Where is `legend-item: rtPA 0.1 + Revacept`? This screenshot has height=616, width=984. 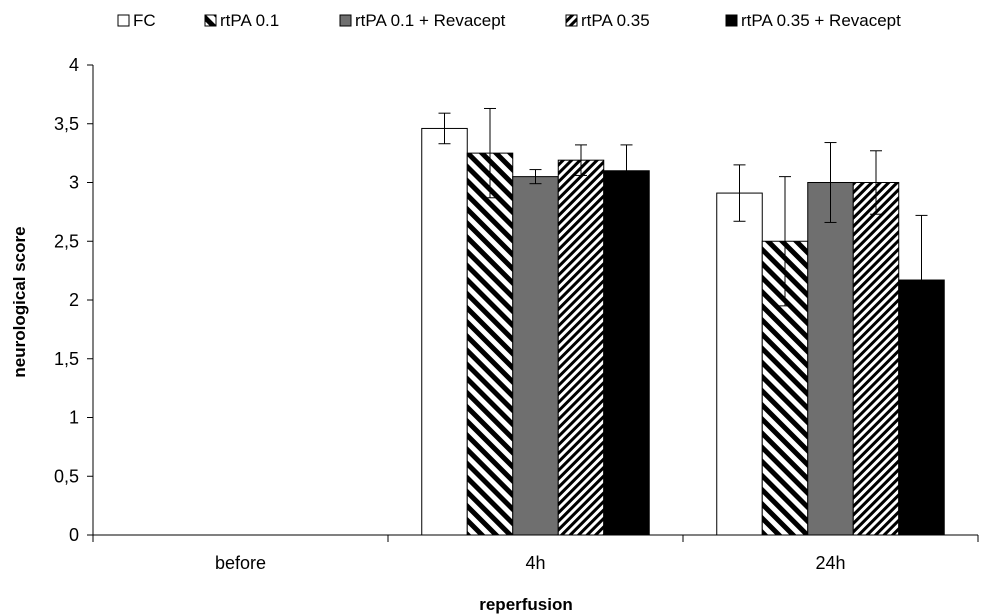 legend-item: rtPA 0.1 + Revacept is located at coordinates (422, 20).